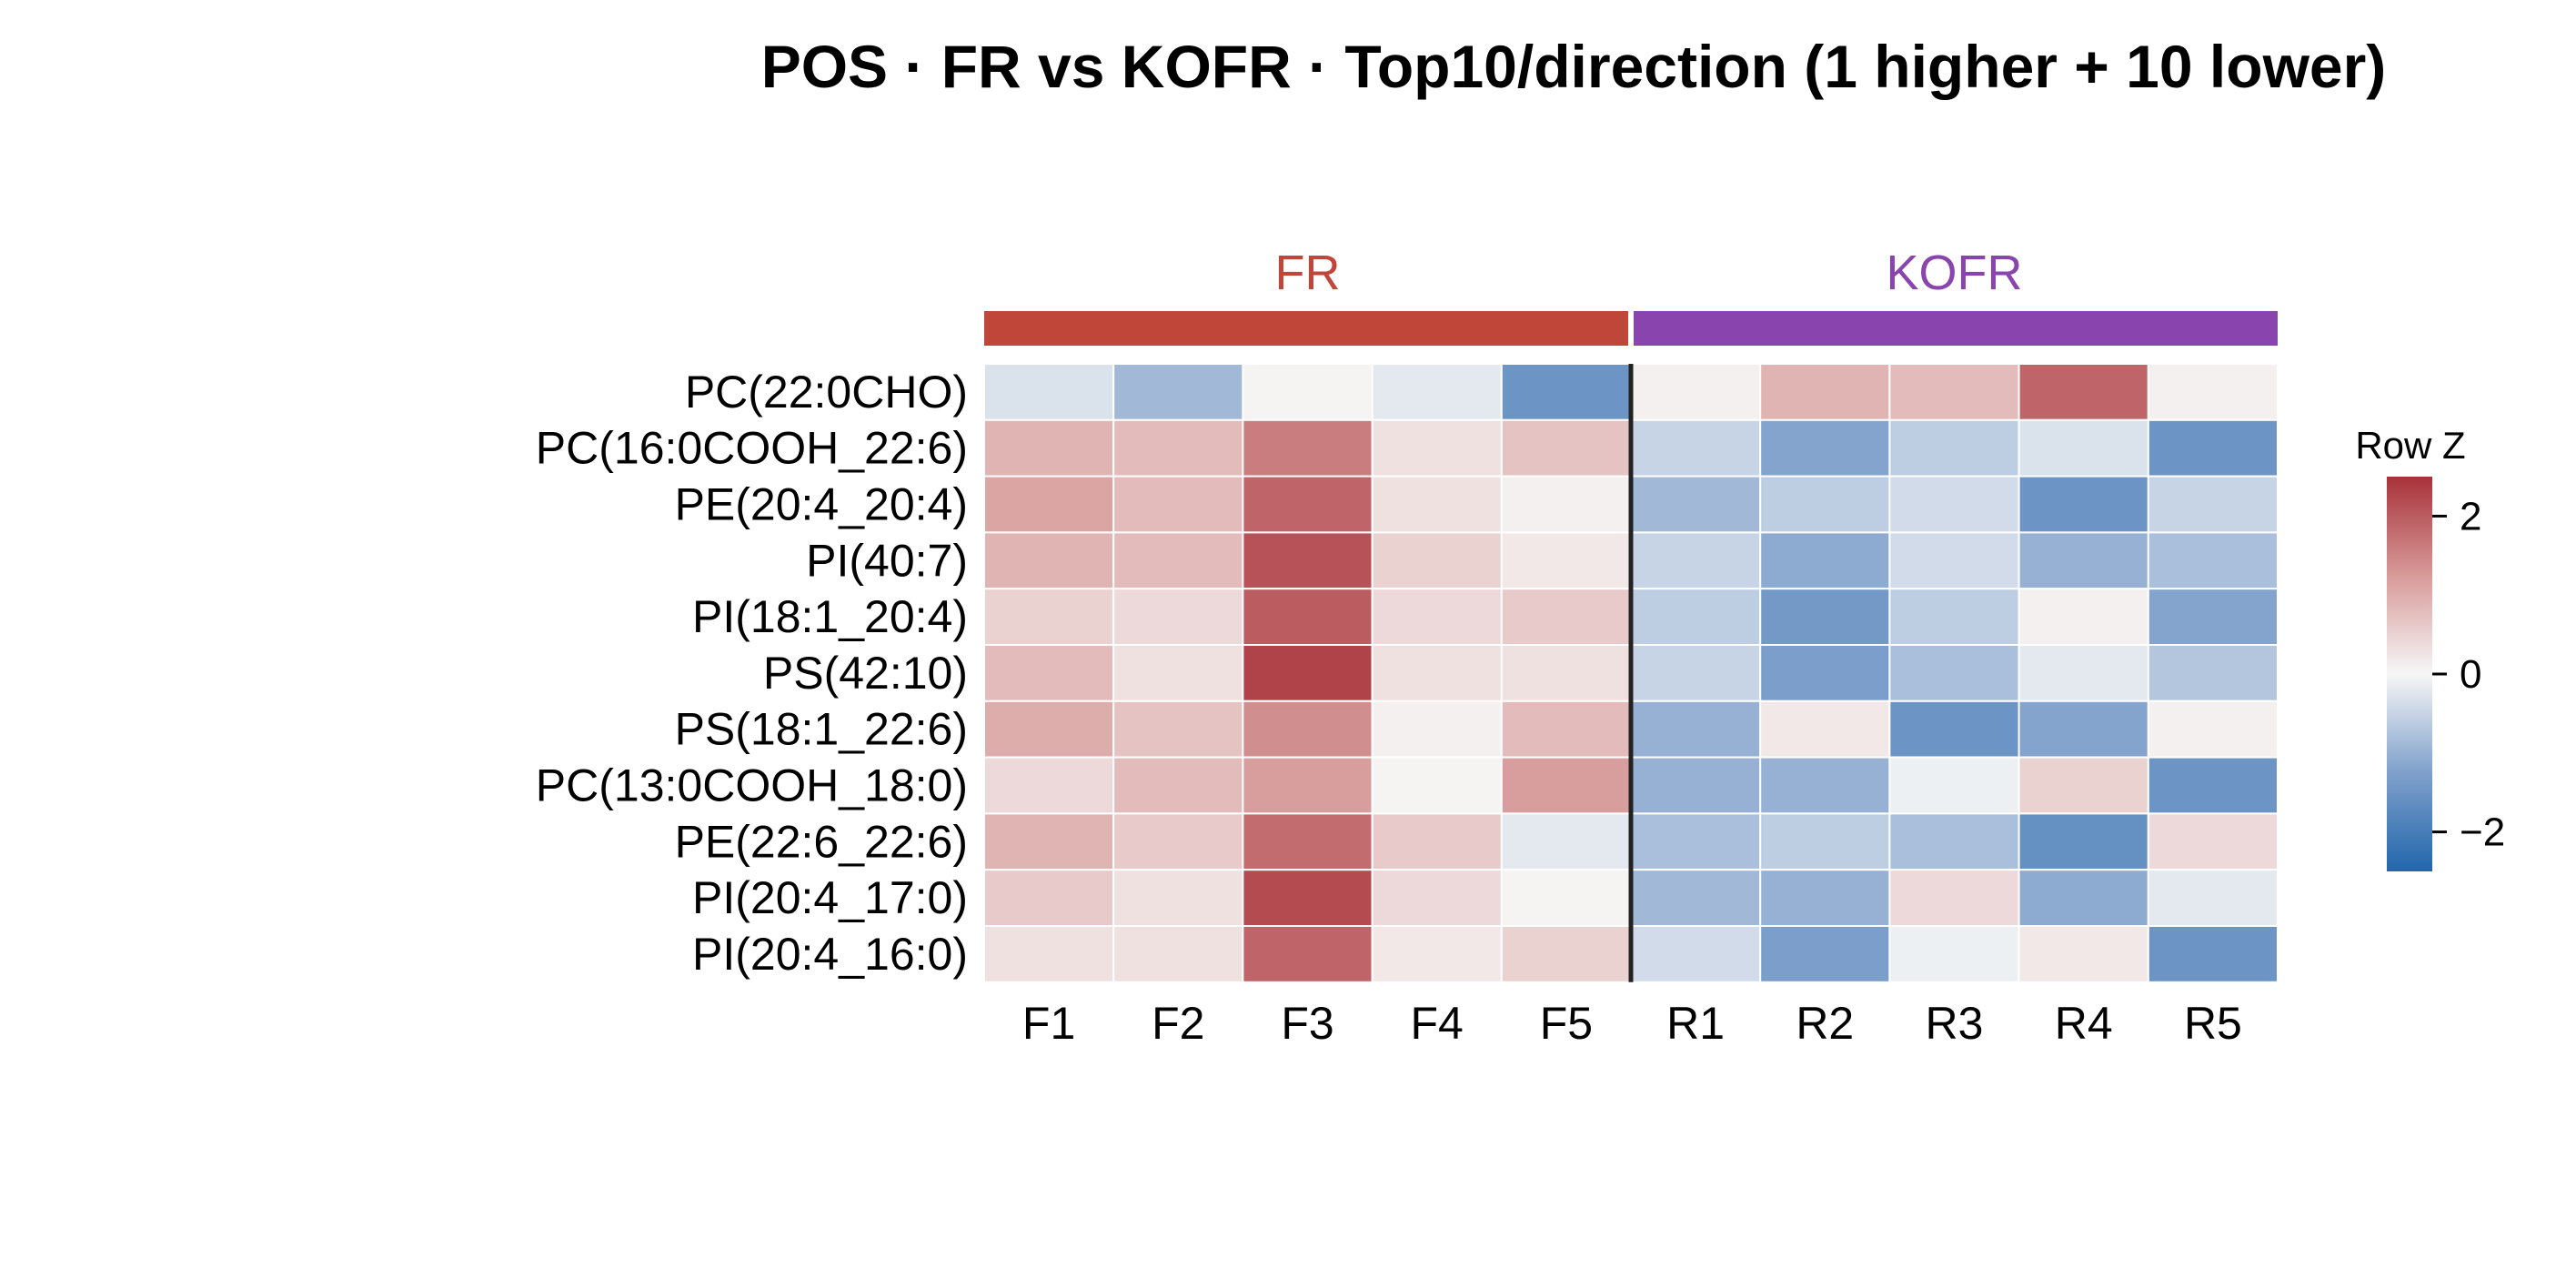 Image resolution: width=2576 pixels, height=1288 pixels. What do you see at coordinates (1954, 617) in the screenshot?
I see `heatmap-cell-pi-18-1-20-4-r3` at bounding box center [1954, 617].